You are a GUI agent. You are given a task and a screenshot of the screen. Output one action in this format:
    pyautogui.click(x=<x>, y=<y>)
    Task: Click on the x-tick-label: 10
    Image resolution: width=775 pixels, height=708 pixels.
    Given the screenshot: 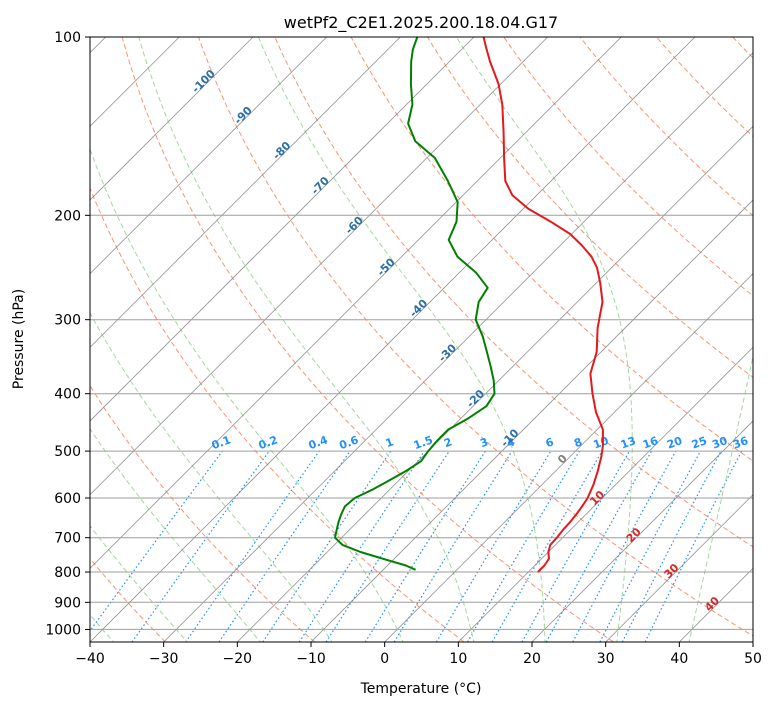 What is the action you would take?
    pyautogui.click(x=458, y=659)
    